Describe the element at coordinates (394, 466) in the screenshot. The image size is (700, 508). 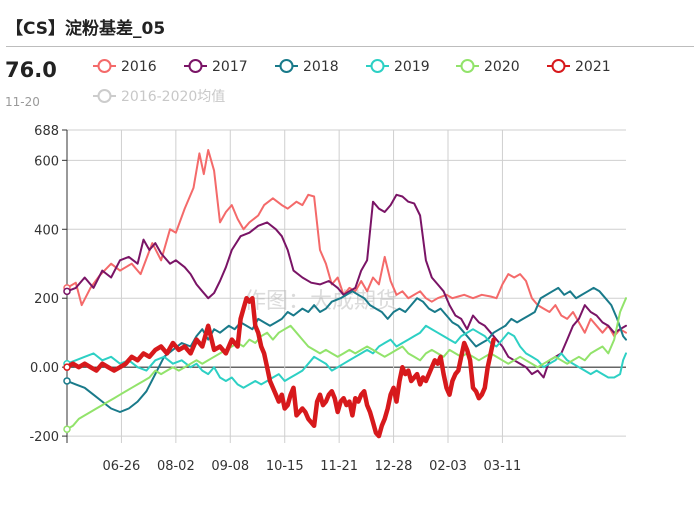
I see `x-tick-label: 12-28` at that location.